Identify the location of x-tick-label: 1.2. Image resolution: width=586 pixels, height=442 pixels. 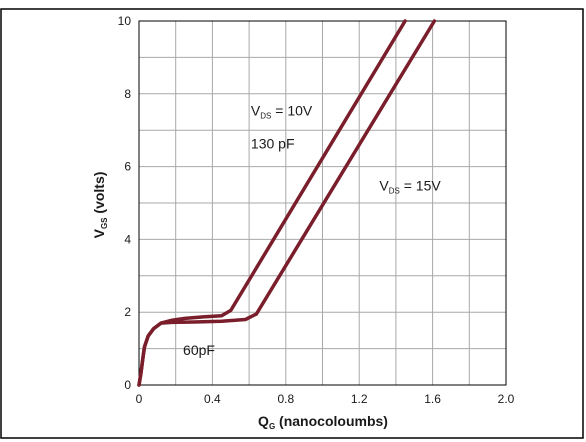
(359, 399).